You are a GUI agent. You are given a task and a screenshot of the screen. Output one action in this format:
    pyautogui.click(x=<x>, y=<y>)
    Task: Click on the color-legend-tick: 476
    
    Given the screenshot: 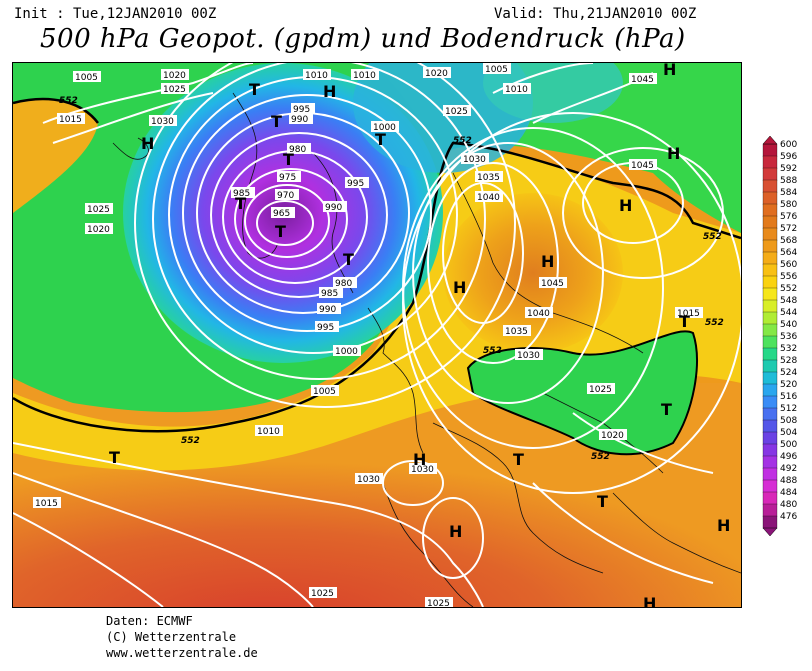 What is the action you would take?
    pyautogui.click(x=789, y=517)
    